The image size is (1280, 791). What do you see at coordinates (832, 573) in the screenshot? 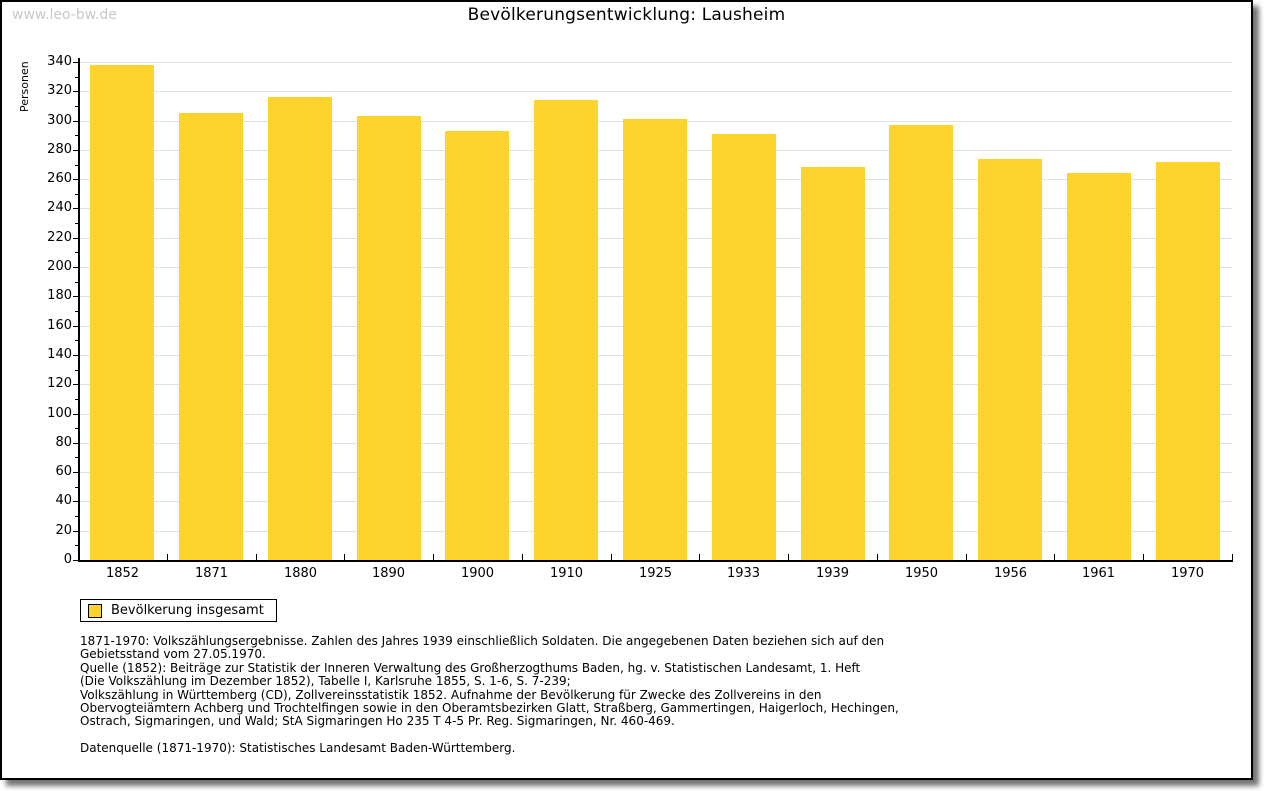
I see `x-tick-label-1939: 1939` at bounding box center [832, 573].